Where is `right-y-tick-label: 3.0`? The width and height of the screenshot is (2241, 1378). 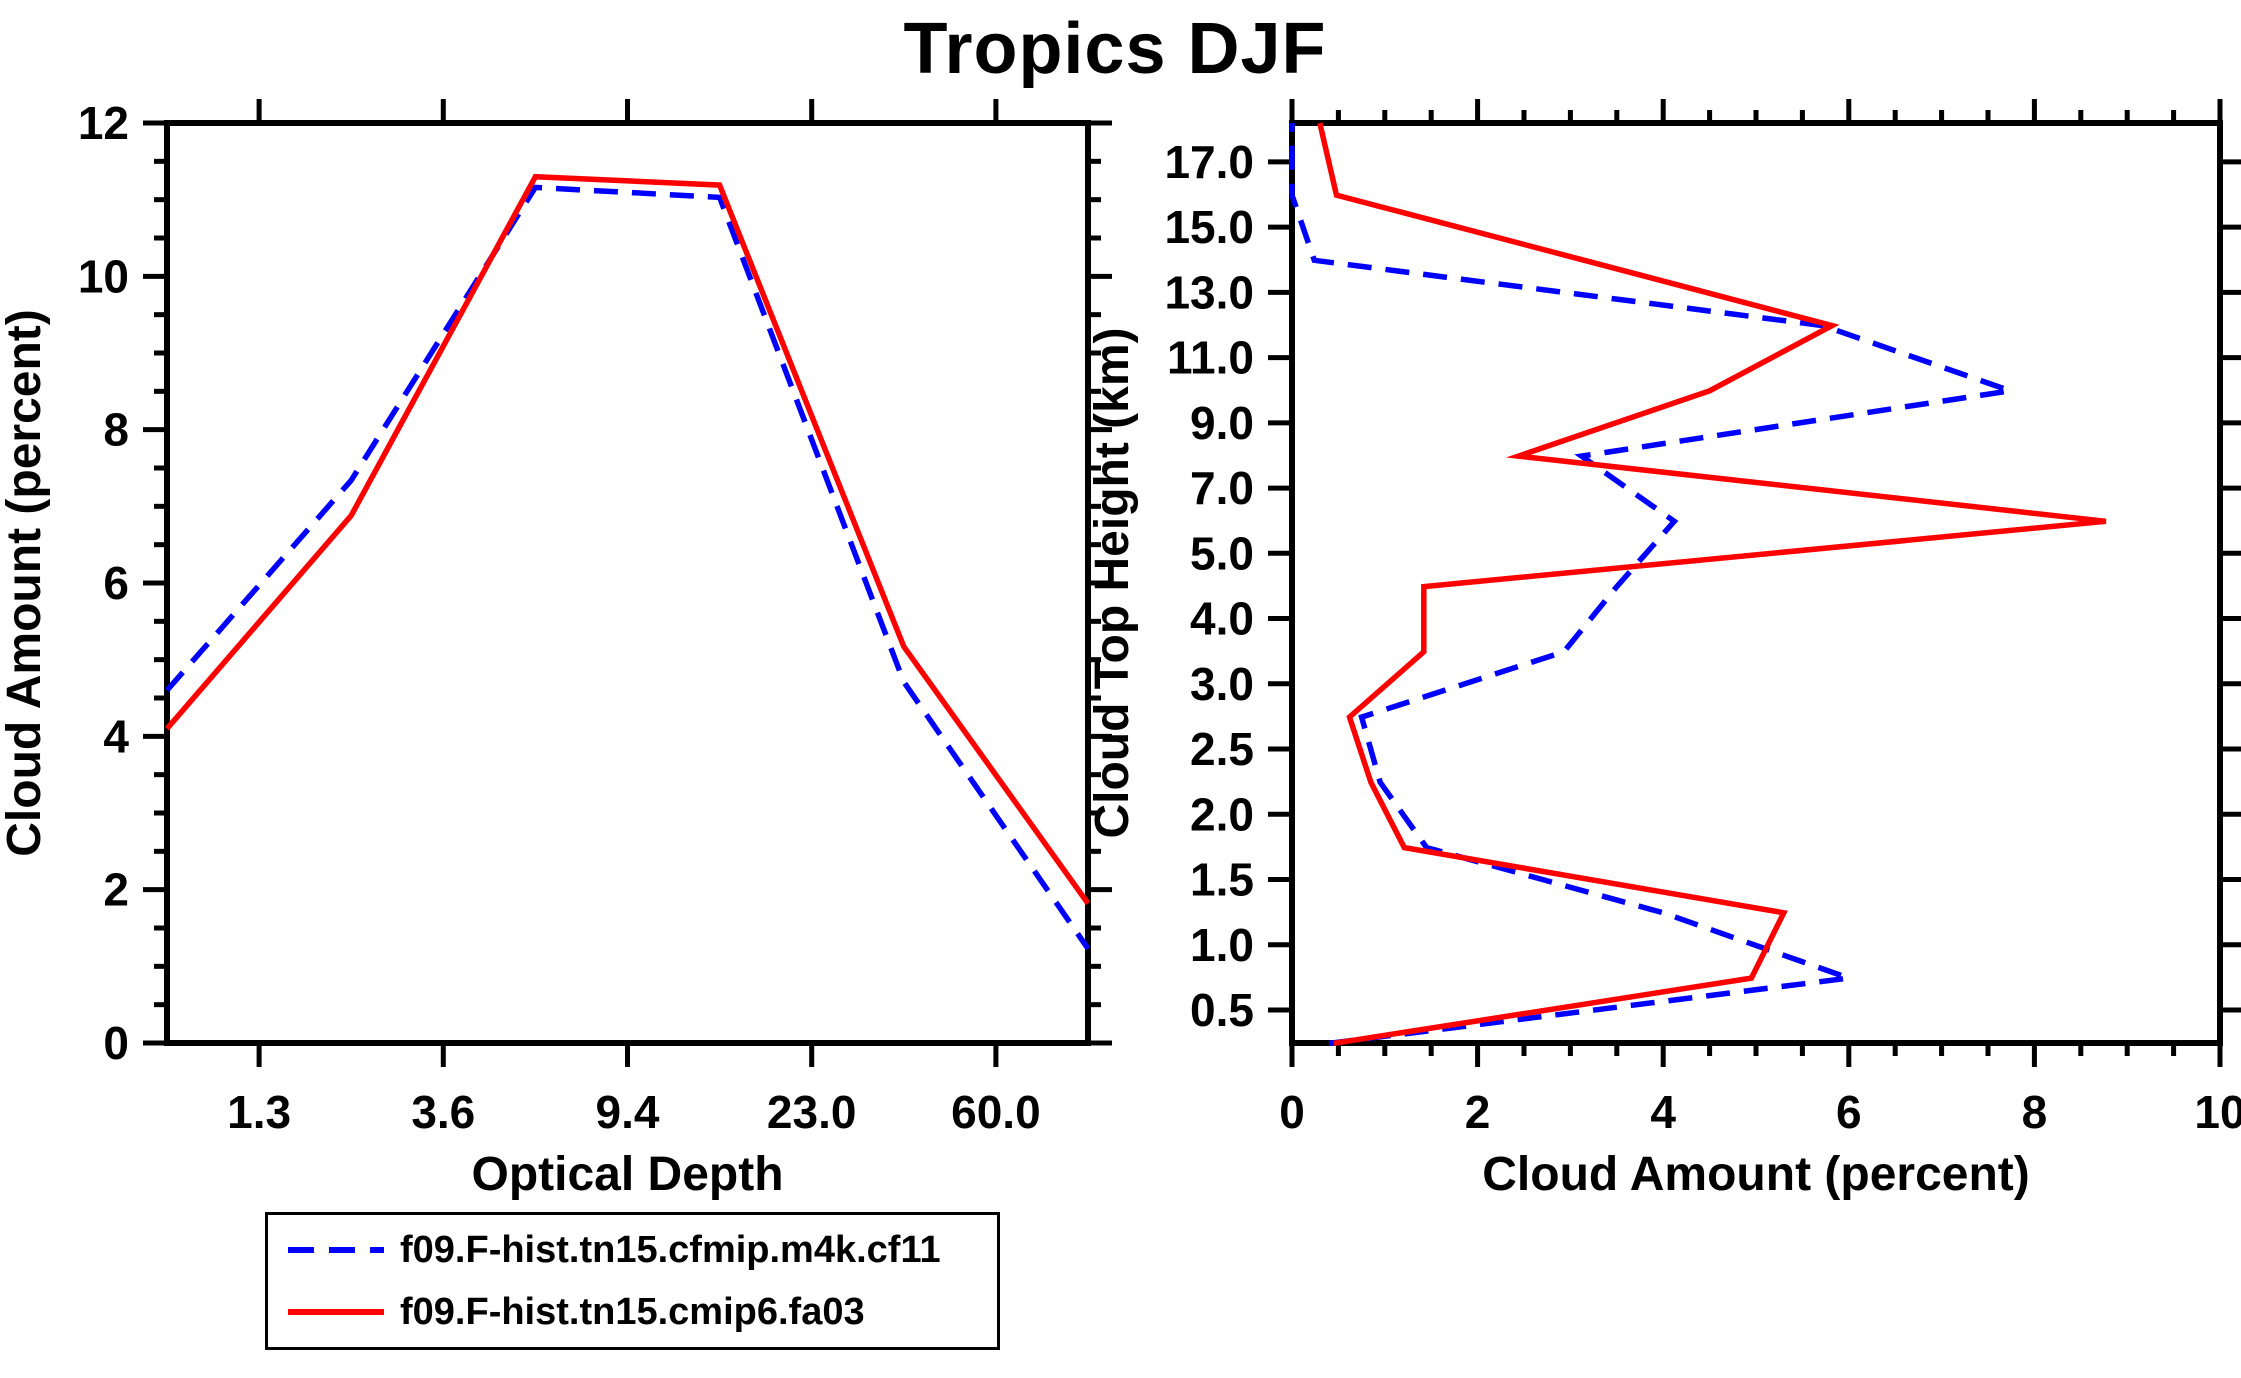
right-y-tick-label: 3.0 is located at coordinates (1222, 684).